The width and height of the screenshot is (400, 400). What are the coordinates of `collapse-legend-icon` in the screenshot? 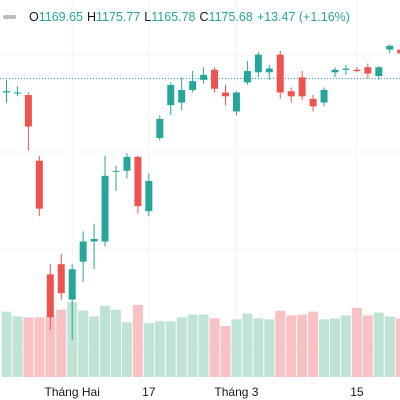 It's located at (9, 17).